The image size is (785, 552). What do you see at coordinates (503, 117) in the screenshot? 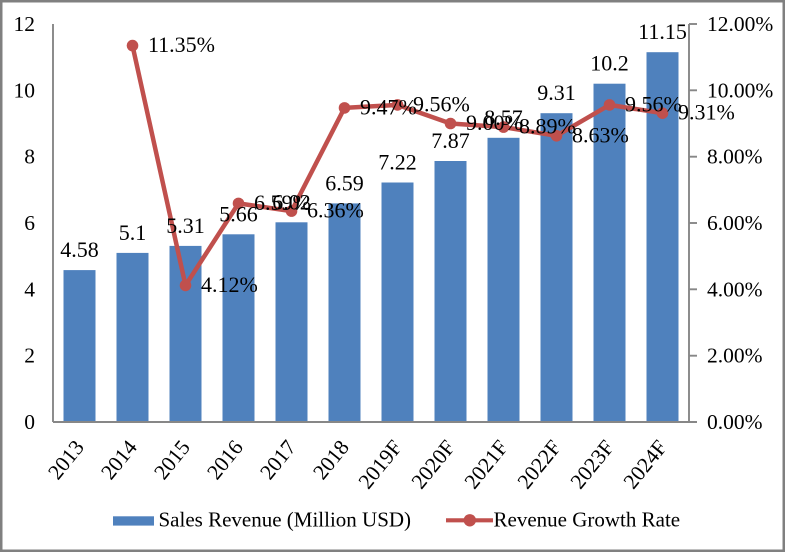
I see `svg-text: 8.57` at bounding box center [503, 117].